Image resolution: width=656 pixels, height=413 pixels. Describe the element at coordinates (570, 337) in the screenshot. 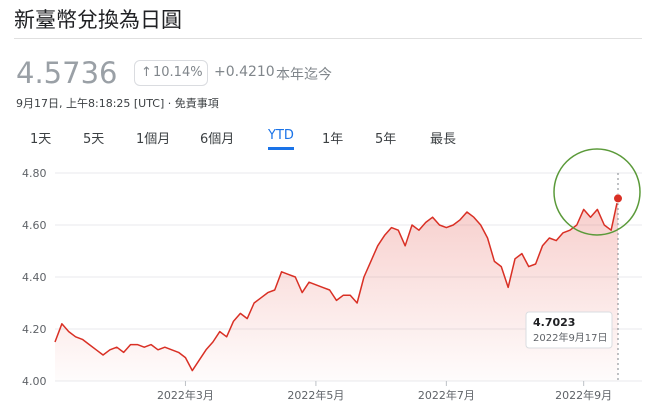

I see `tooltip-date: 2022年9月17日` at that location.